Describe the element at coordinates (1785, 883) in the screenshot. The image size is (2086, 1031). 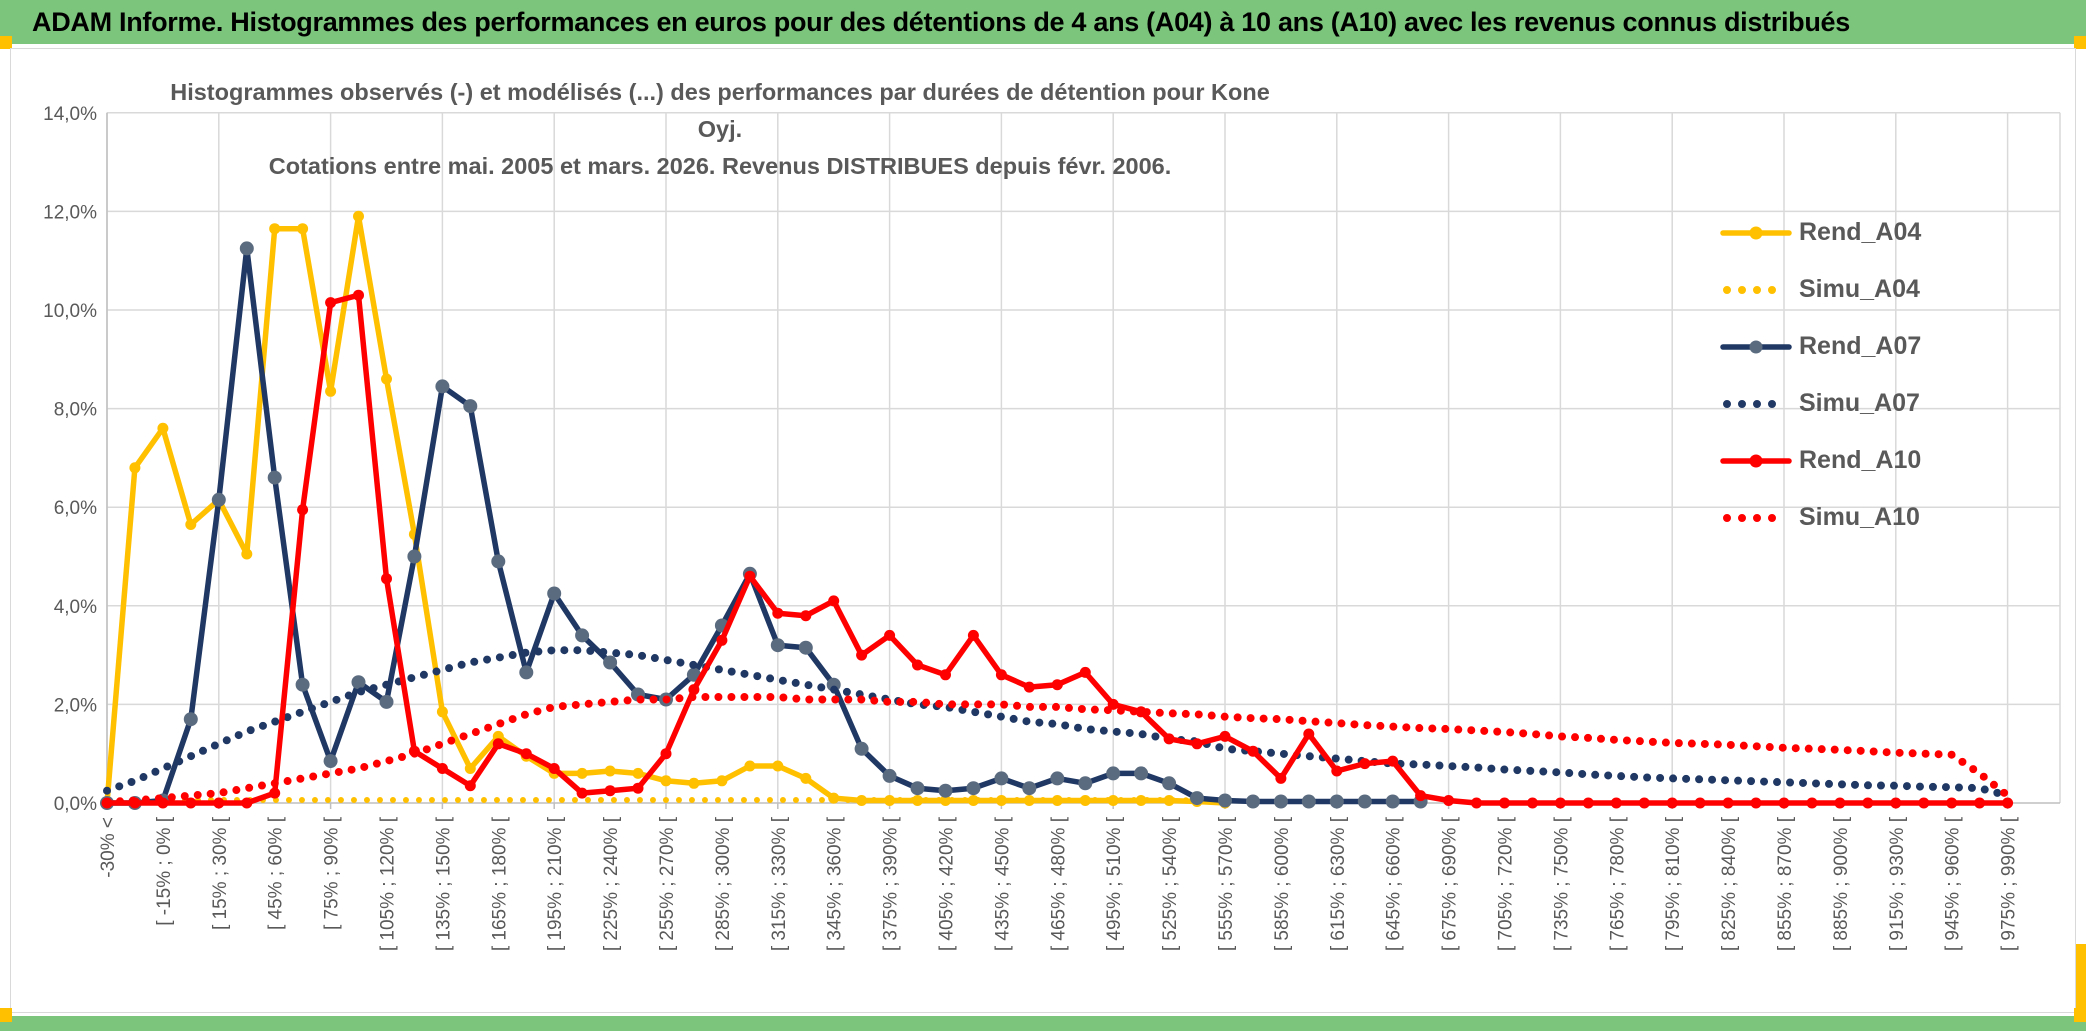
I see `x-tick-label: [ 855% ; 870% [` at that location.